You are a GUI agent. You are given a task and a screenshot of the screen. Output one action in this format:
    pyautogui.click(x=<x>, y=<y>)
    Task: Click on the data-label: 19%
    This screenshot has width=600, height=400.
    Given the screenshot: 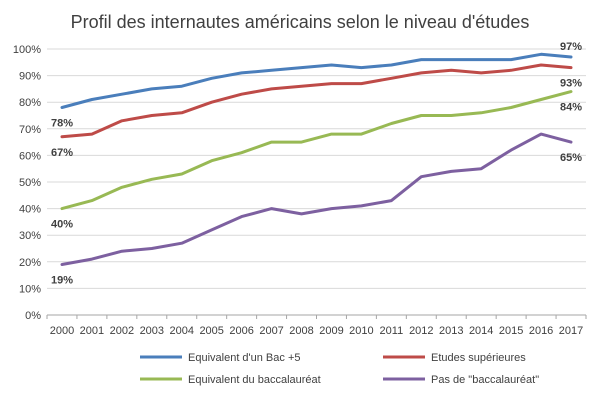 What is the action you would take?
    pyautogui.click(x=62, y=280)
    